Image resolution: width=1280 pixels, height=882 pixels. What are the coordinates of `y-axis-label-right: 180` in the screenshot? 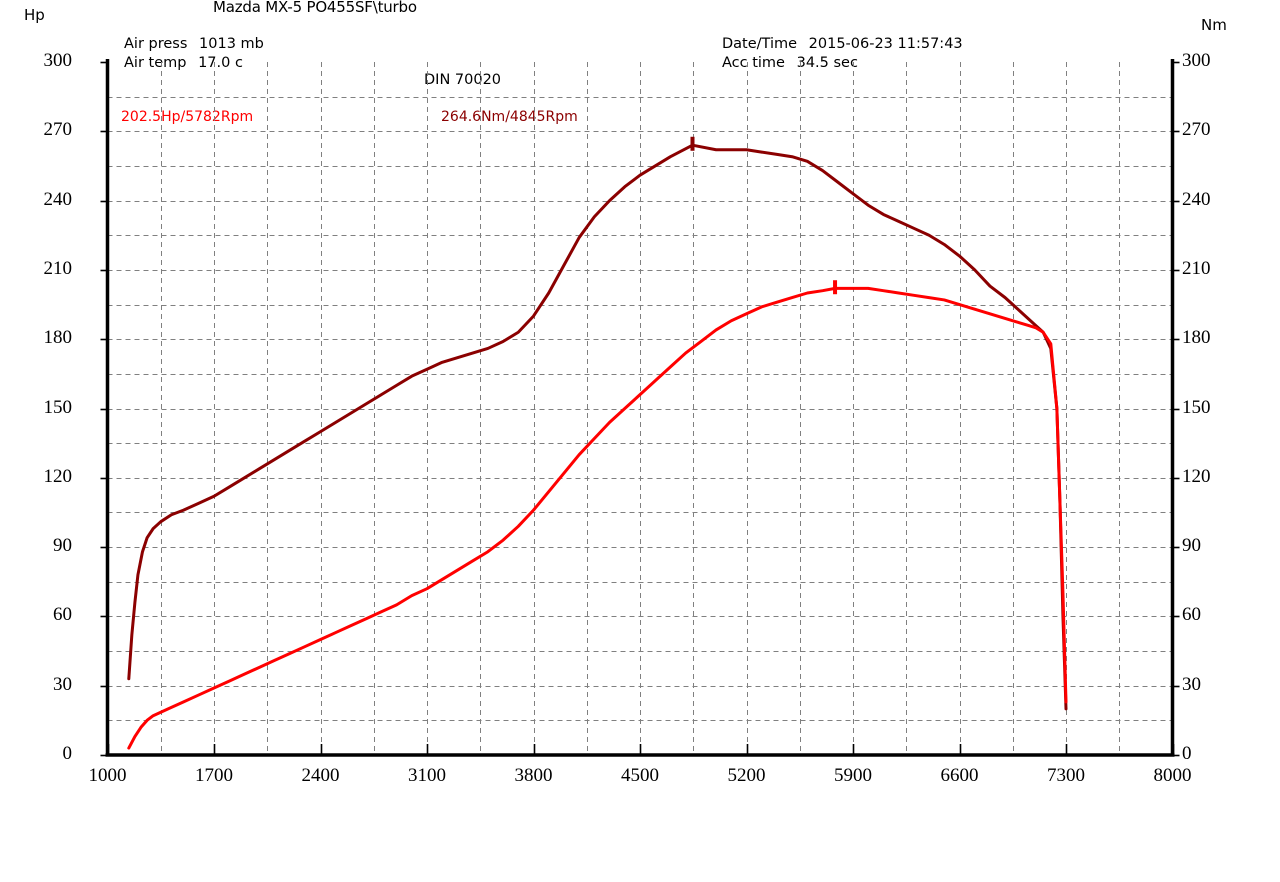 It's located at (1196, 338).